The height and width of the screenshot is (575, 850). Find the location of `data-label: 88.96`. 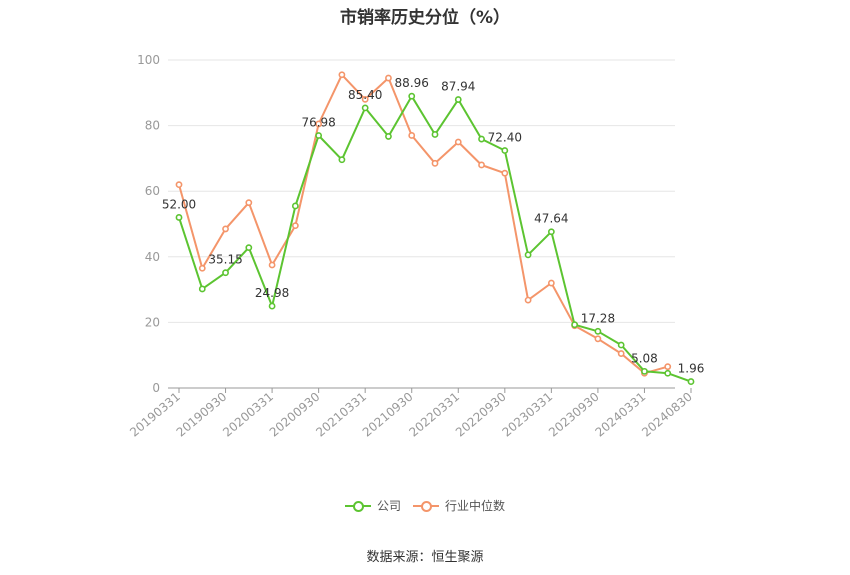

data-label: 88.96 is located at coordinates (412, 83).